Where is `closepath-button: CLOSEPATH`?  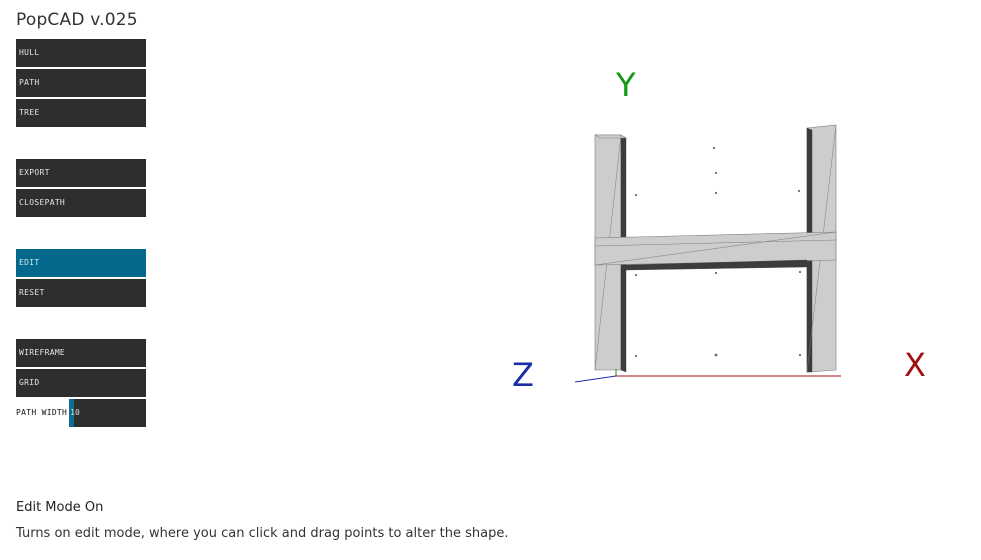 closepath-button: CLOSEPATH is located at coordinates (81, 203).